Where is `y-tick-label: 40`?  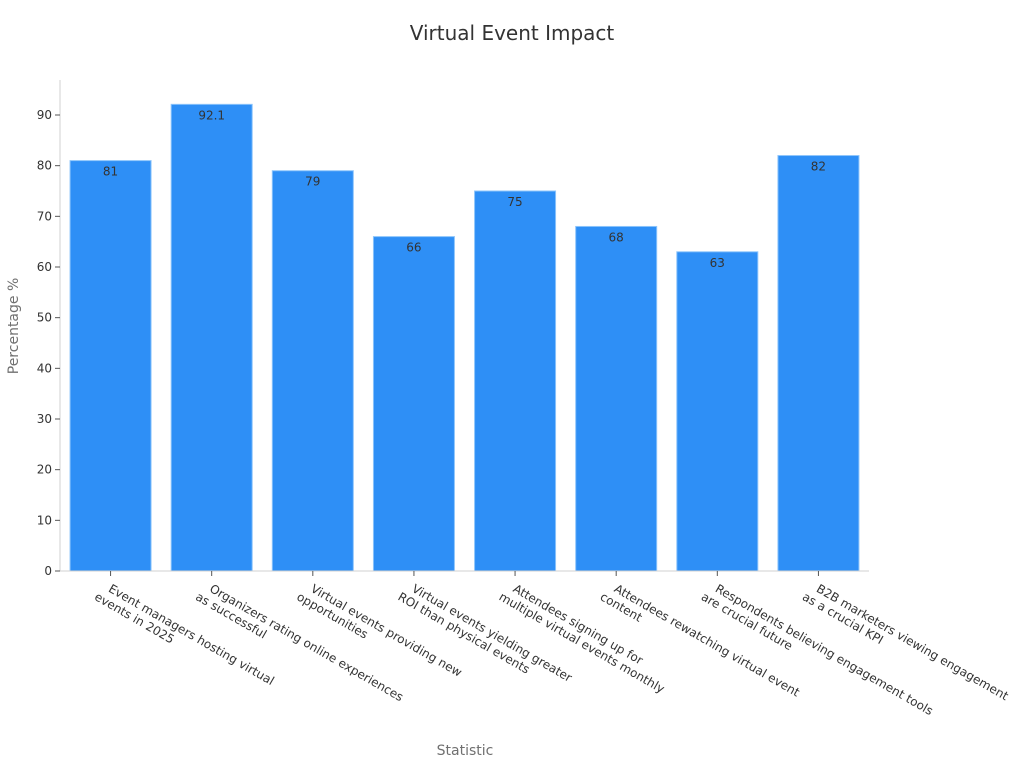 y-tick-label: 40 is located at coordinates (44, 368).